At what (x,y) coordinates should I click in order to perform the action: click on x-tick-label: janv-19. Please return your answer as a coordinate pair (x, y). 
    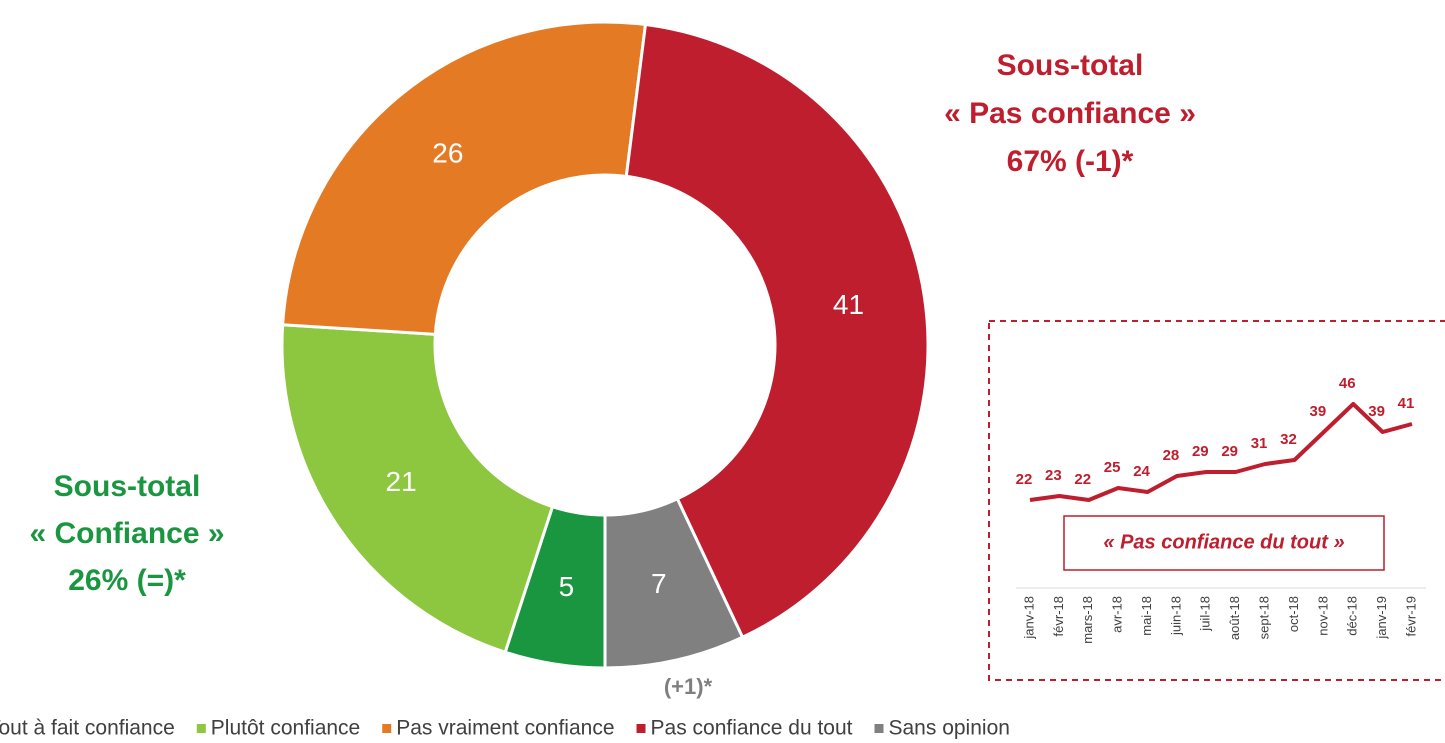
    Looking at the image, I should click on (1381, 618).